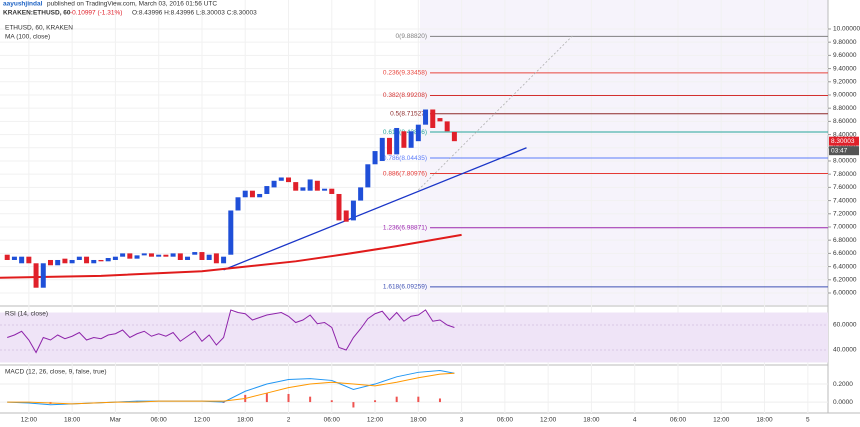  Describe the element at coordinates (405, 95) in the screenshot. I see `fib-label: 0.382(8.99208)` at that location.